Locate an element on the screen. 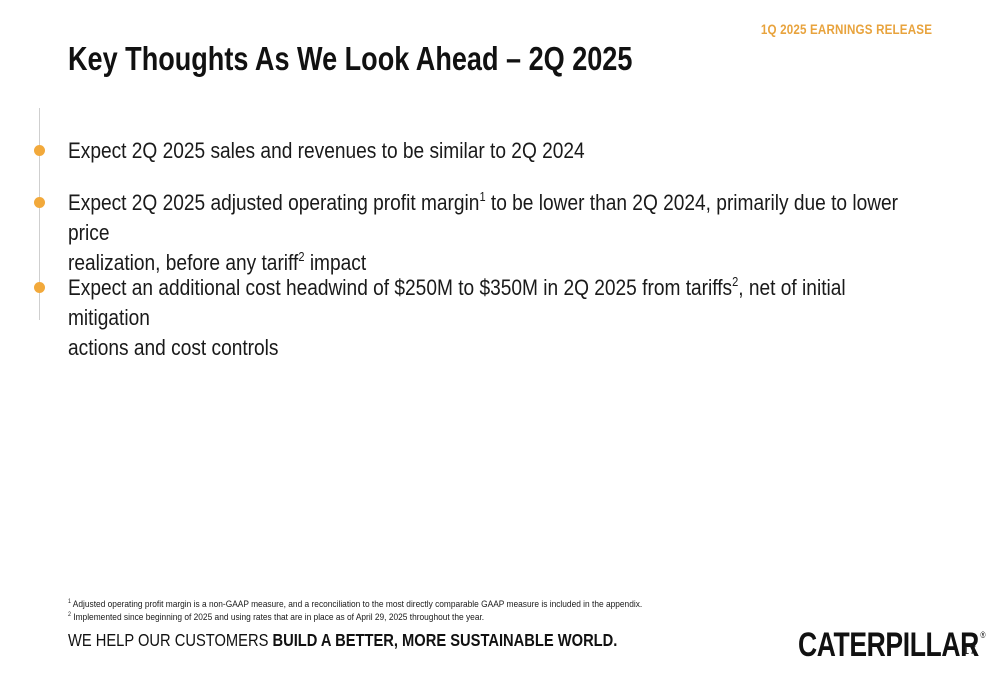  release-tag: 1Q 2025 EARNINGS RELEASE is located at coordinates (846, 29).